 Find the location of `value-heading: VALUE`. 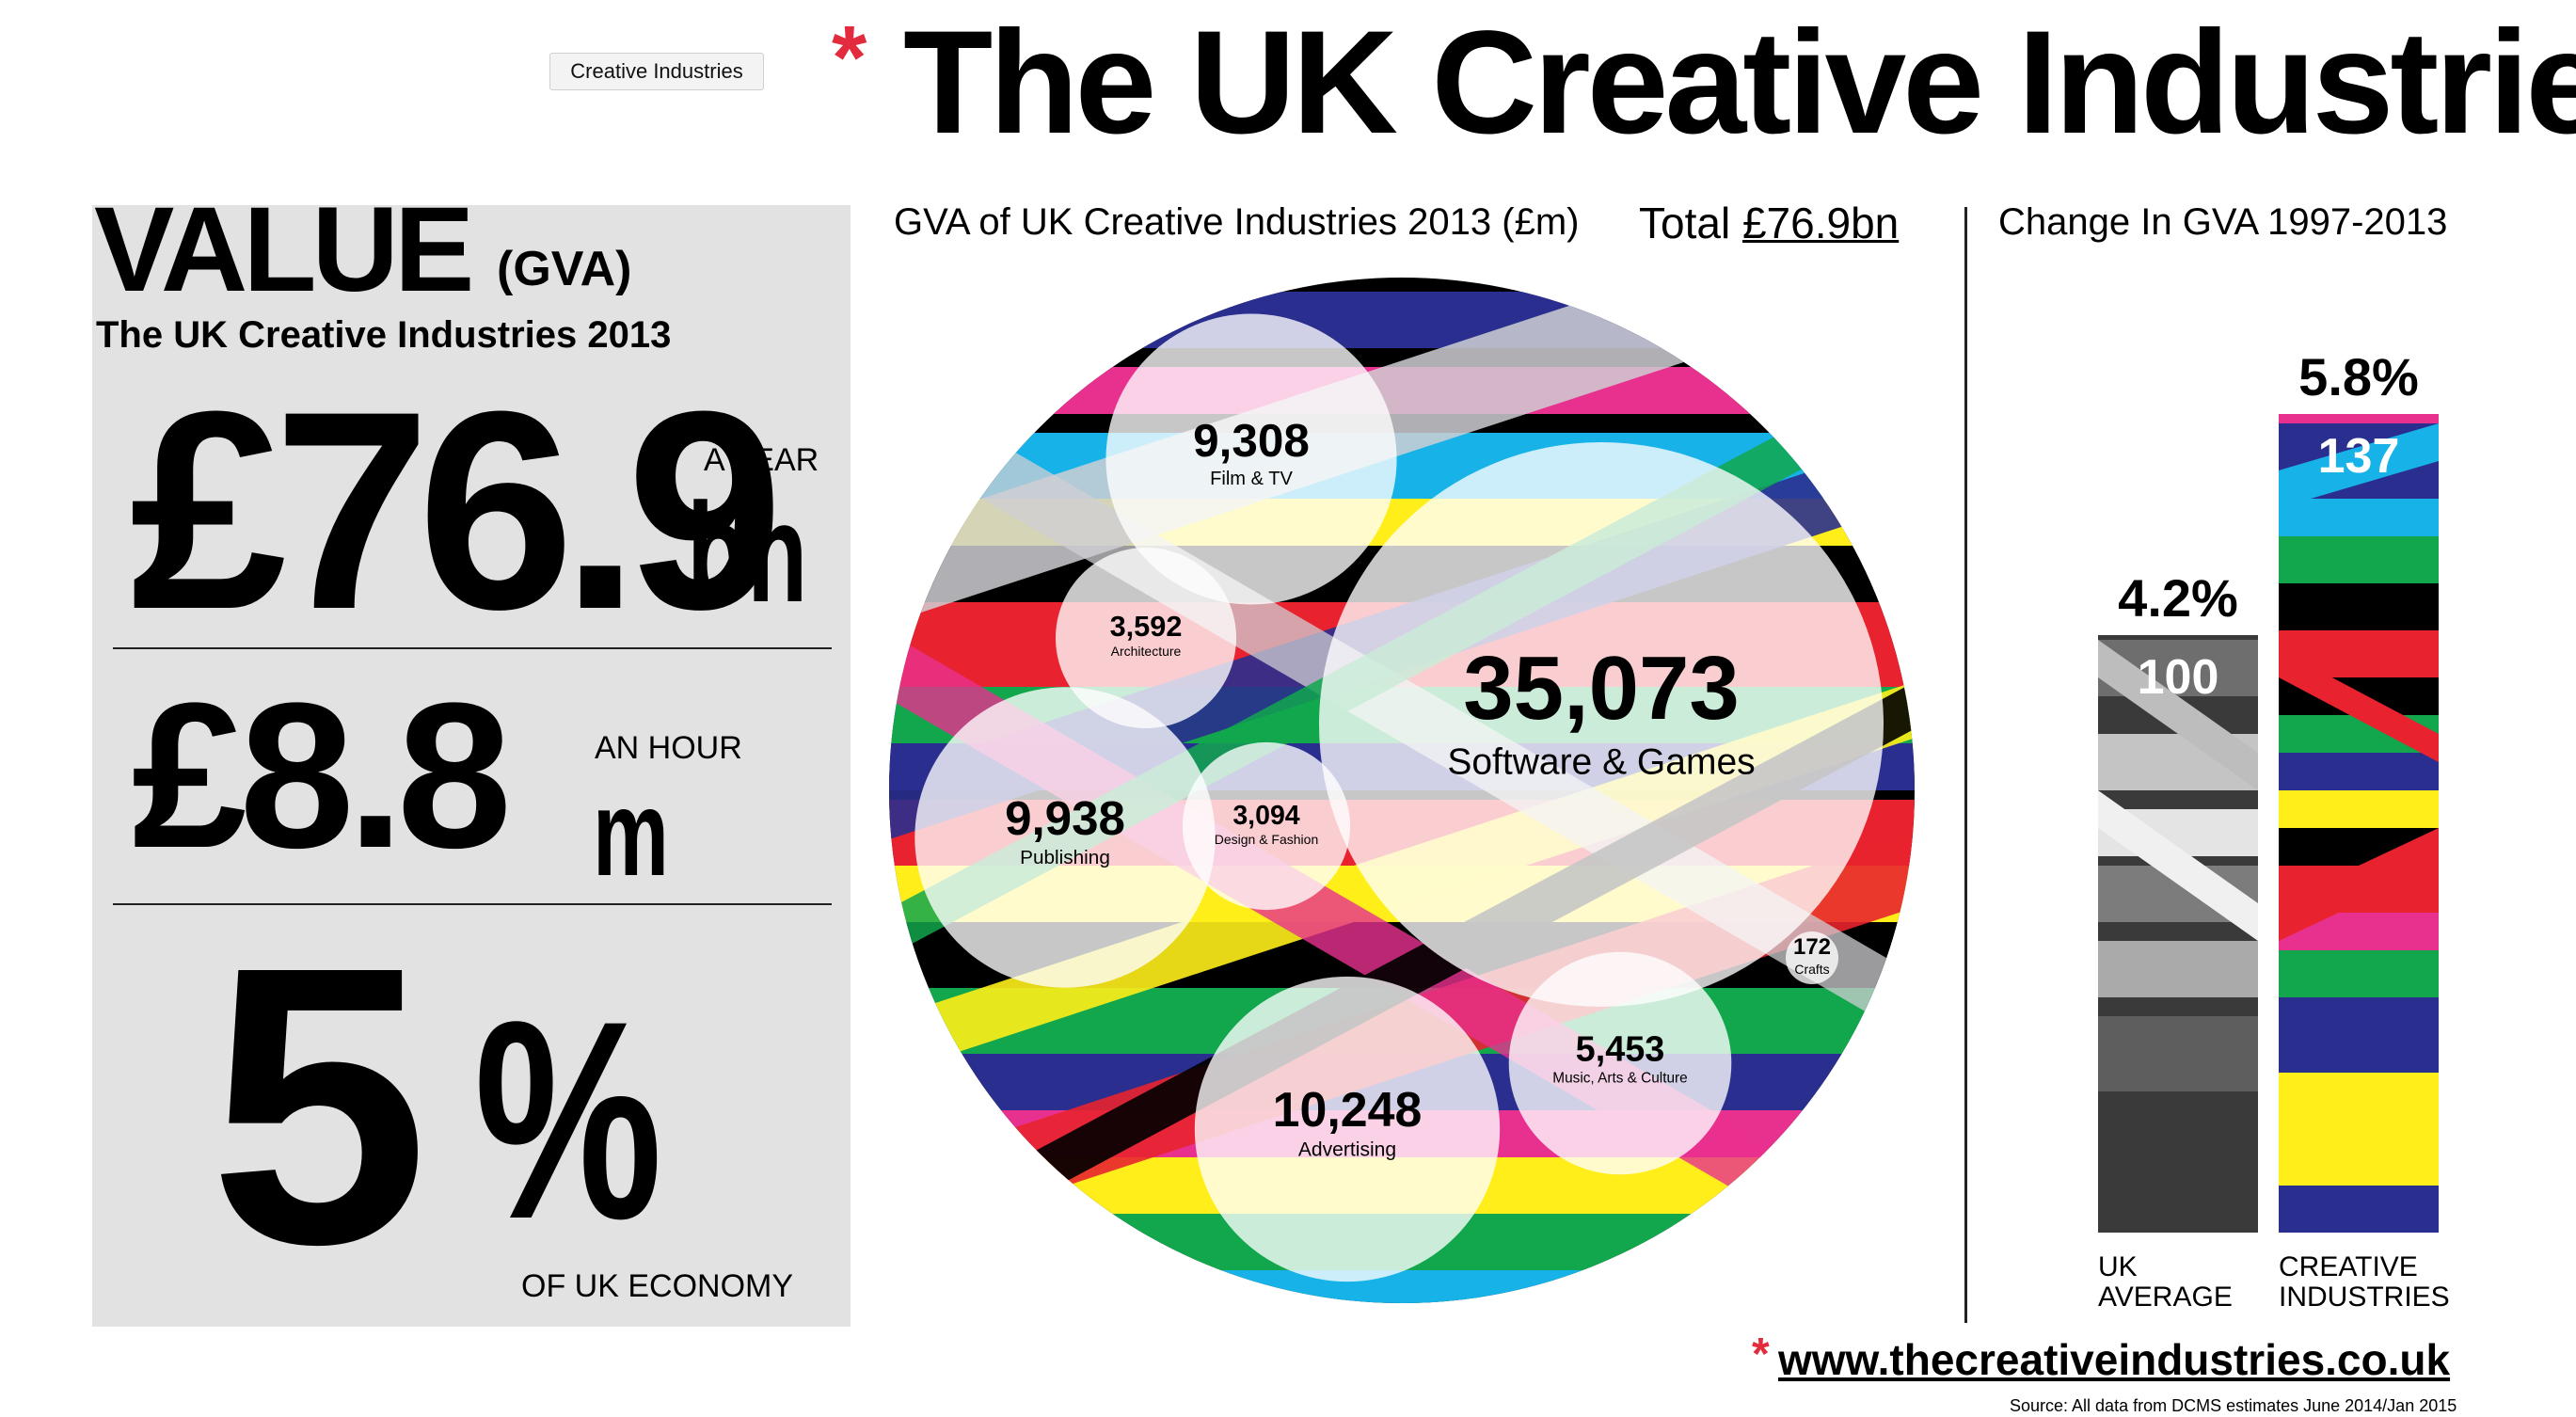

value-heading: VALUE is located at coordinates (284, 250).